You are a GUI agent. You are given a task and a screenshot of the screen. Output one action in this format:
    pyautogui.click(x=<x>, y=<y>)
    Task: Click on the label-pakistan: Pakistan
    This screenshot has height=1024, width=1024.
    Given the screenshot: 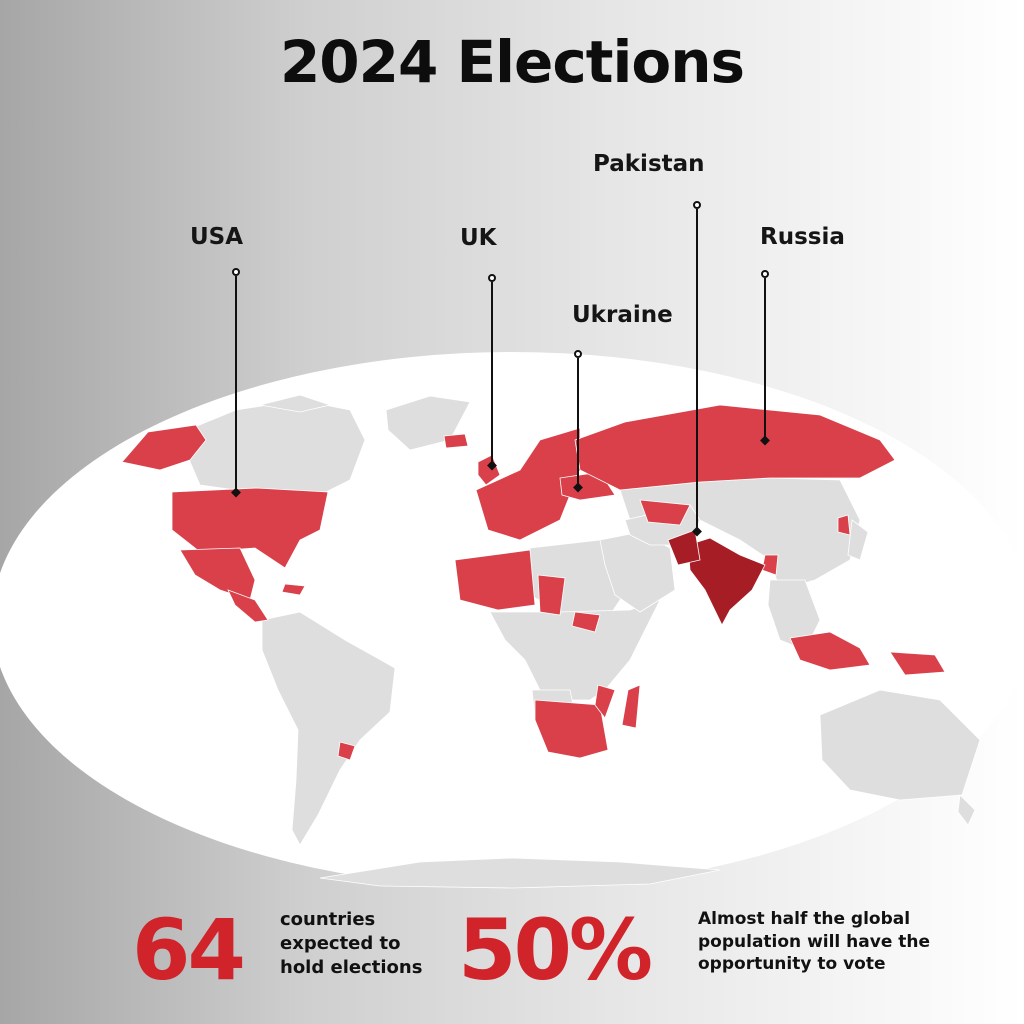 What is the action you would take?
    pyautogui.click(x=649, y=164)
    